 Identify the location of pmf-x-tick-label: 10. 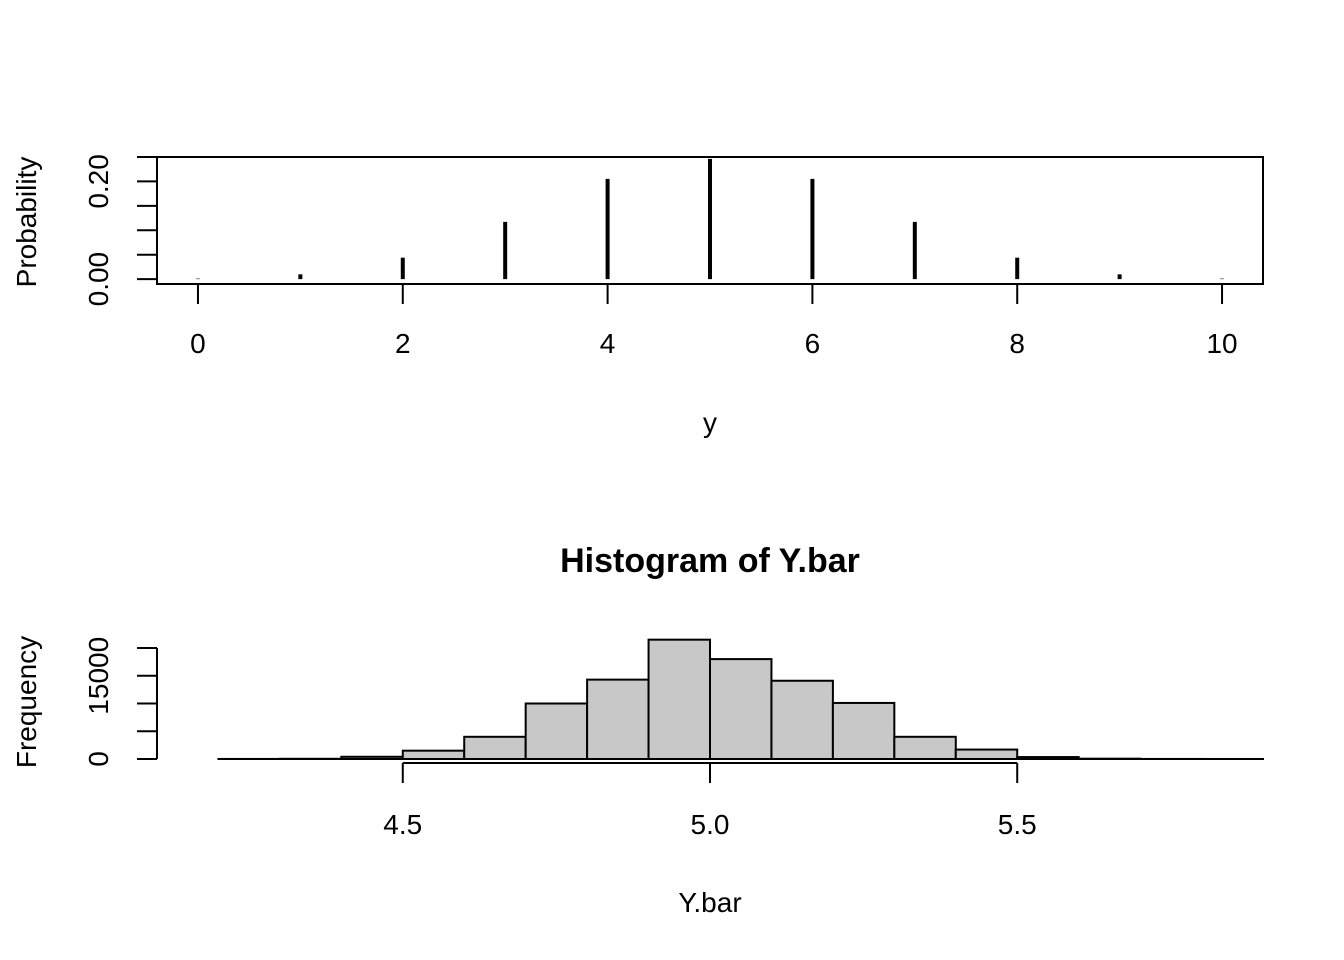
(1221, 343).